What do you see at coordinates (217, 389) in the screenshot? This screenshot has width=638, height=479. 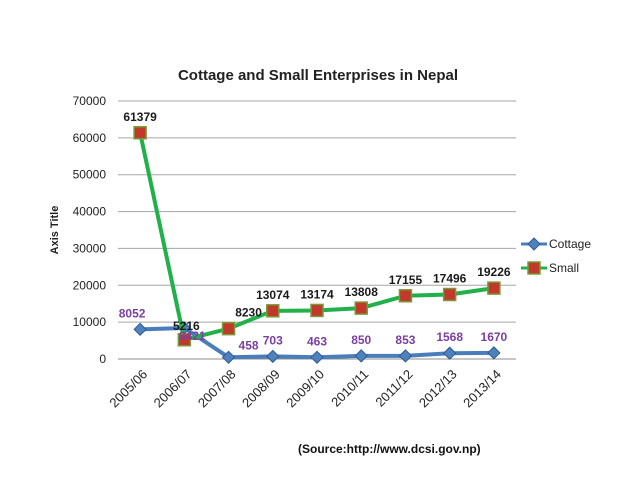 I see `x-tick-2007-08: 2007/08` at bounding box center [217, 389].